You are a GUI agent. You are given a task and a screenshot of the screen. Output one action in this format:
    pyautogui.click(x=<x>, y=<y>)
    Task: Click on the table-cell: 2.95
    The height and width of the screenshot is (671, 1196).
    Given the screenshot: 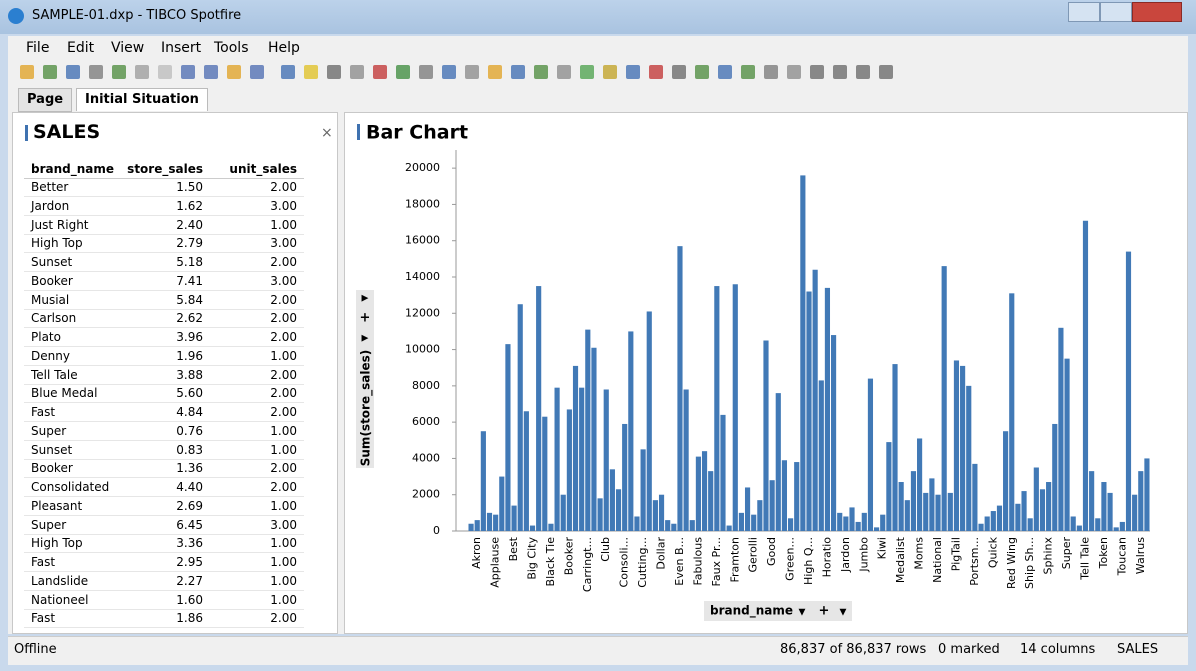 What is the action you would take?
    pyautogui.click(x=153, y=562)
    